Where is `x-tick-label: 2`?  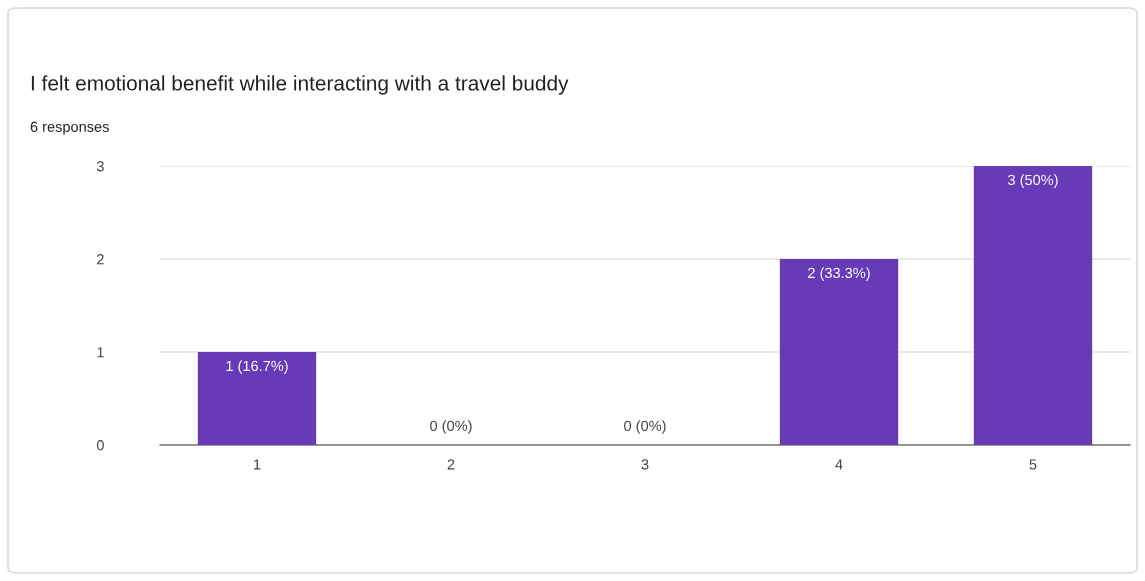
x-tick-label: 2 is located at coordinates (451, 464).